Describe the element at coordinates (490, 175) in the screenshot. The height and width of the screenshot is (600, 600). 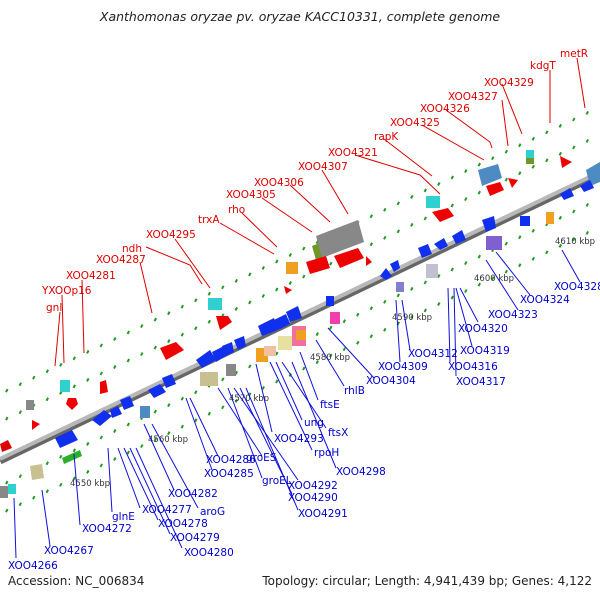
I see `gene-steelblue` at that location.